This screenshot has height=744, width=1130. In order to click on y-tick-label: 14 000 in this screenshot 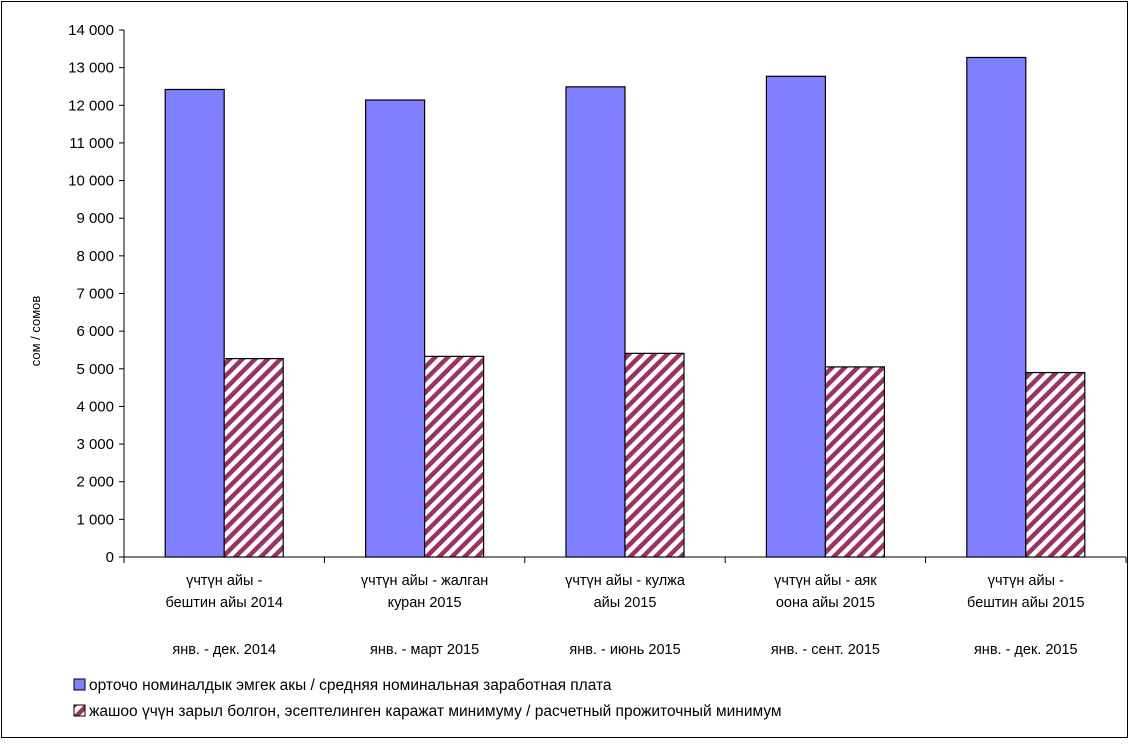, I will do `click(91, 30)`.